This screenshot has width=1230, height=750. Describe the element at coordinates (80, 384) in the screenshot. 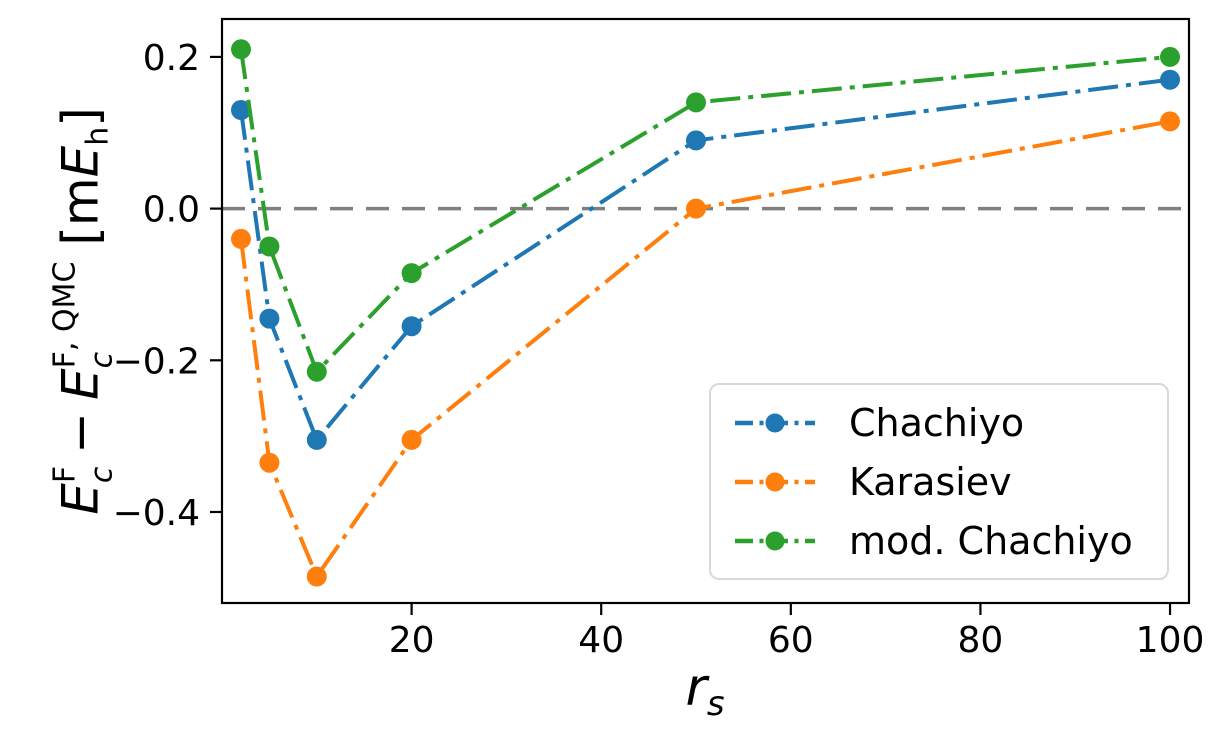

I see `ylabel-E2: E` at that location.